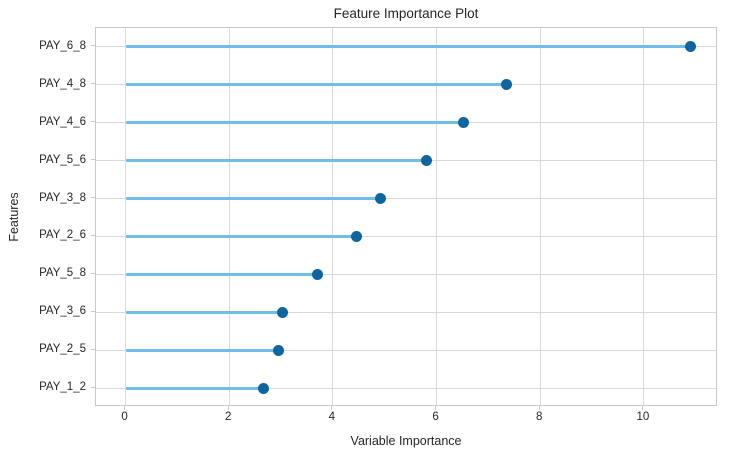  Describe the element at coordinates (406, 441) in the screenshot. I see `x-axis-label: Variable Importance` at that location.